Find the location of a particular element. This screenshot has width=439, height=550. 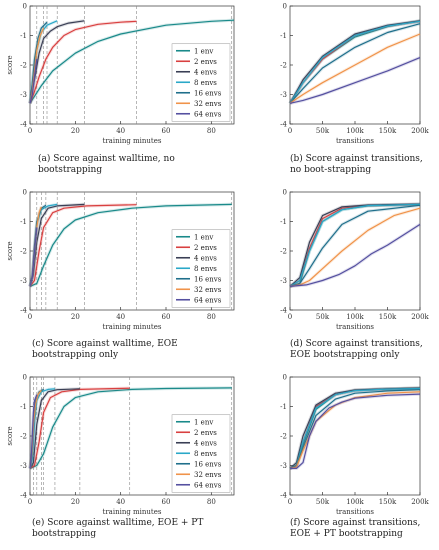

ytick-label-e-4: 0 is located at coordinates (25, 378).